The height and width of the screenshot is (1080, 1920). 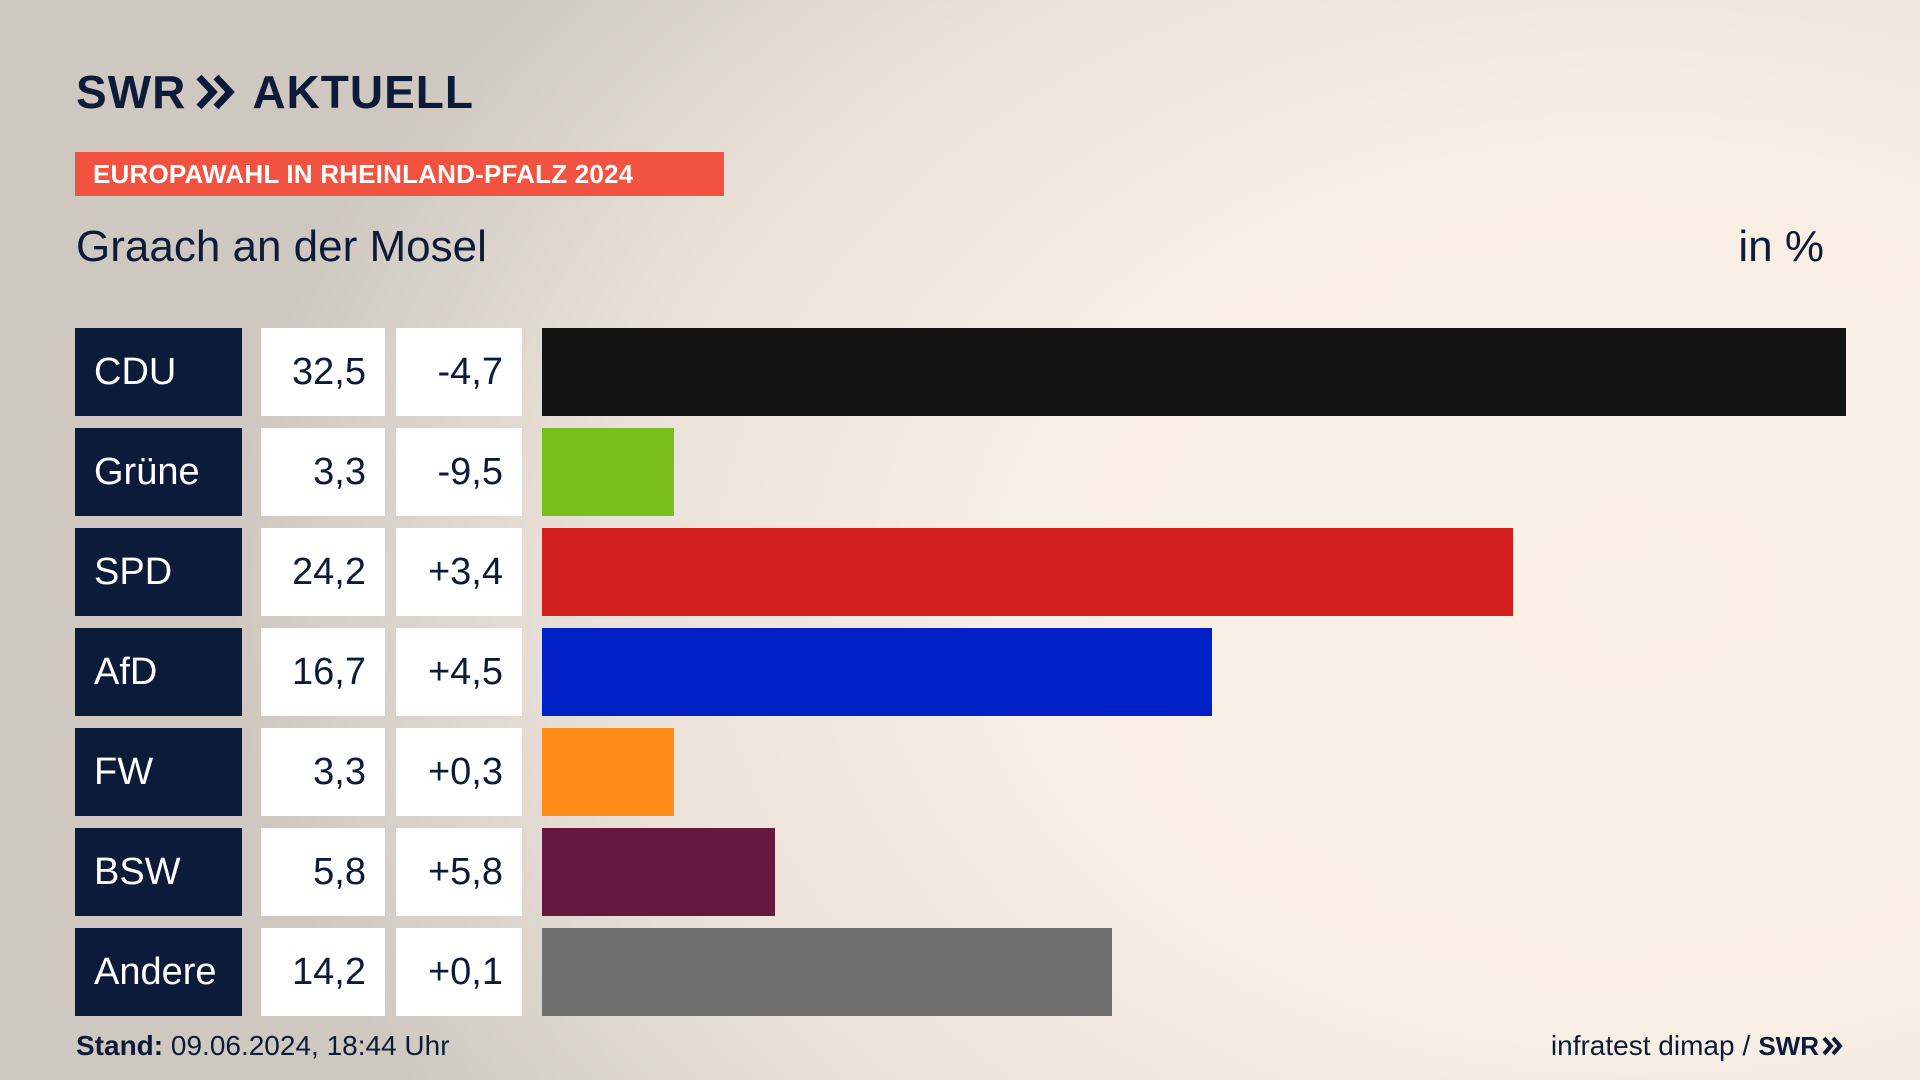 I want to click on swr-mini-wordmark: SWR, so click(x=1788, y=1045).